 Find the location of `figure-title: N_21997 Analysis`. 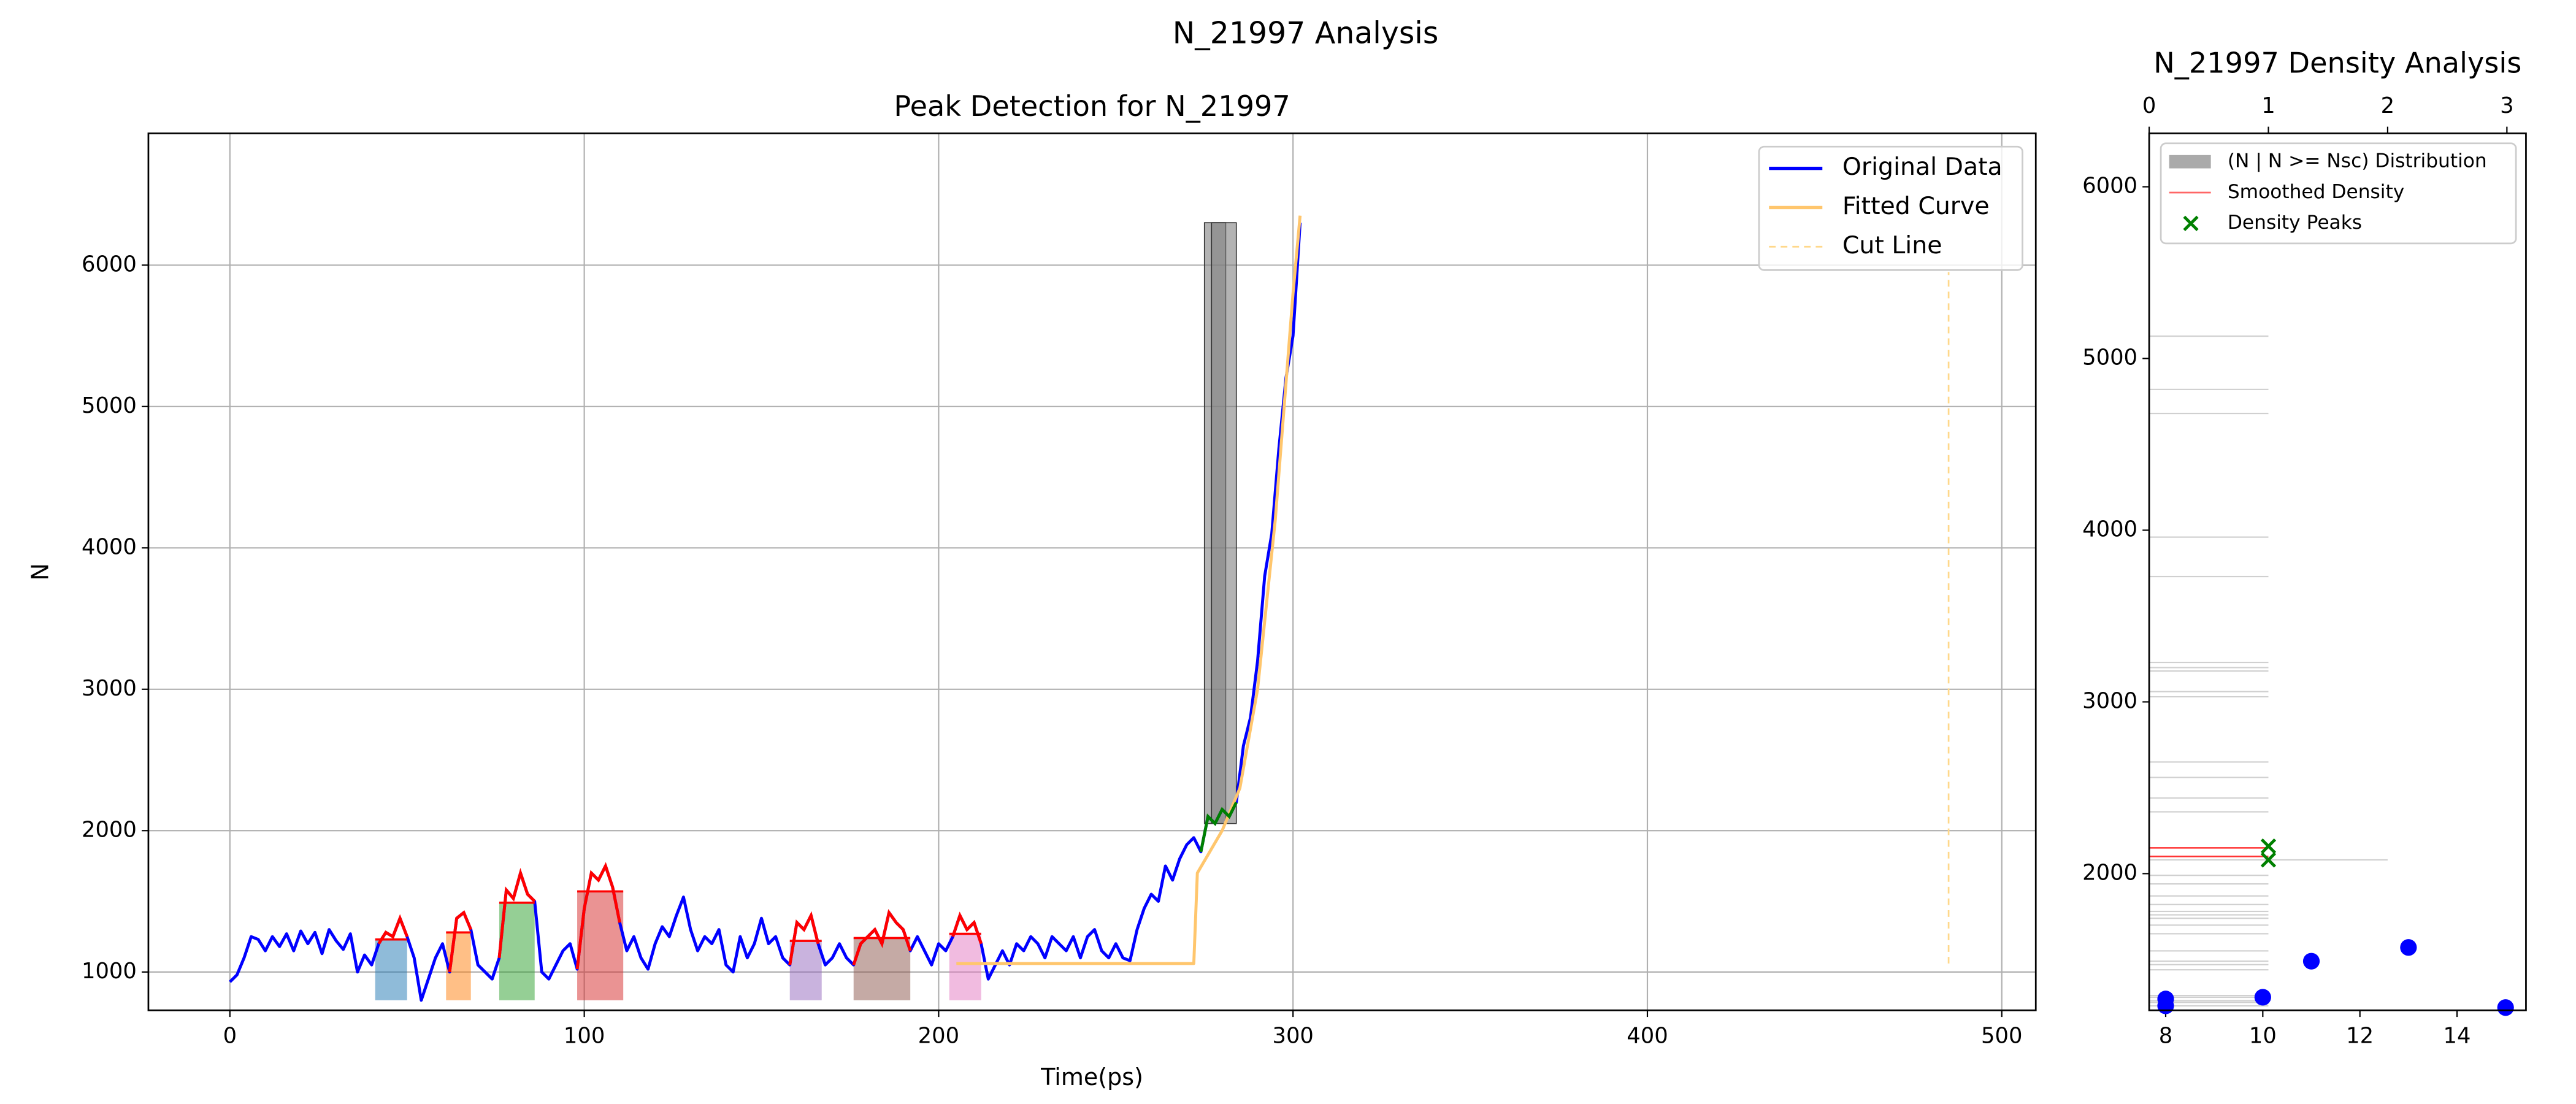

figure-title: N_21997 Analysis is located at coordinates (1306, 33).